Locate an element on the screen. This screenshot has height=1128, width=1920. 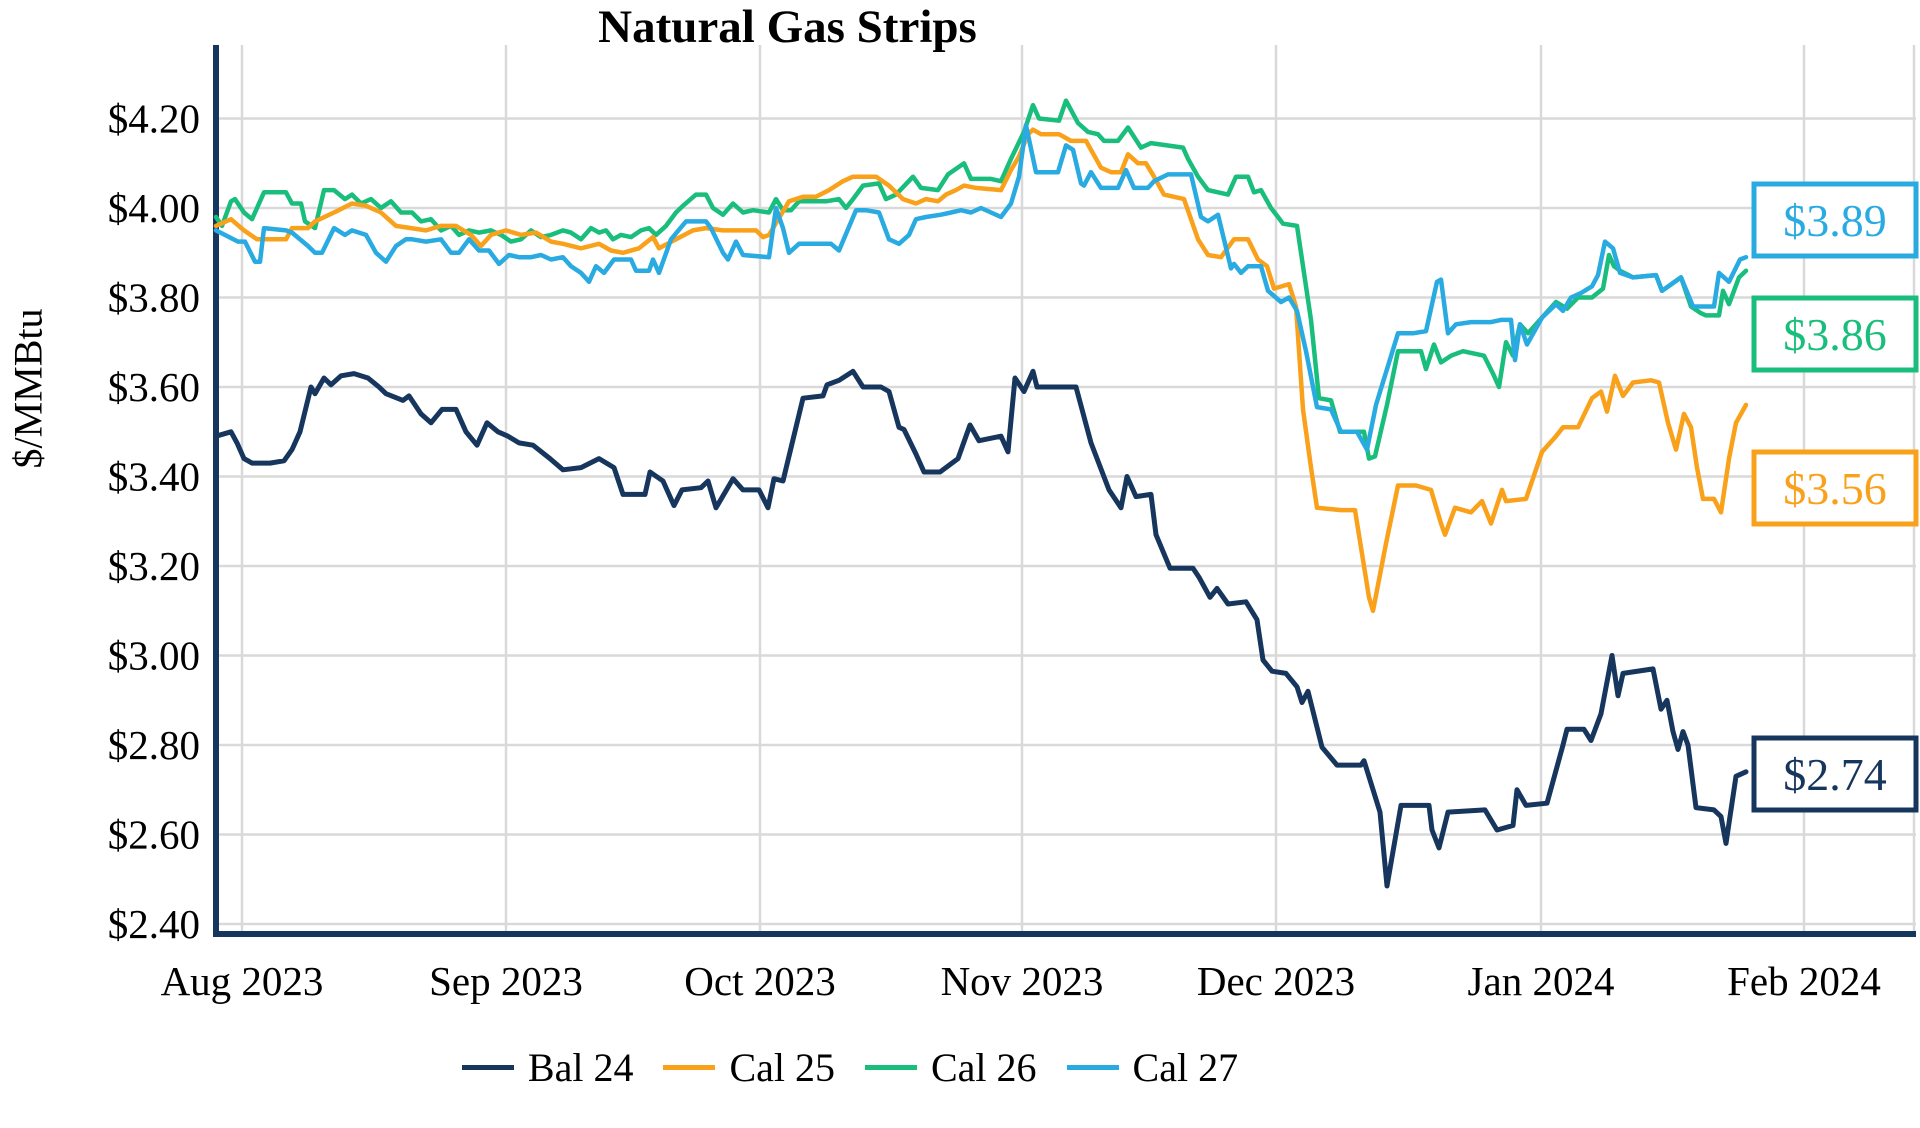
legend-swatch-cal26 is located at coordinates (891, 1067).